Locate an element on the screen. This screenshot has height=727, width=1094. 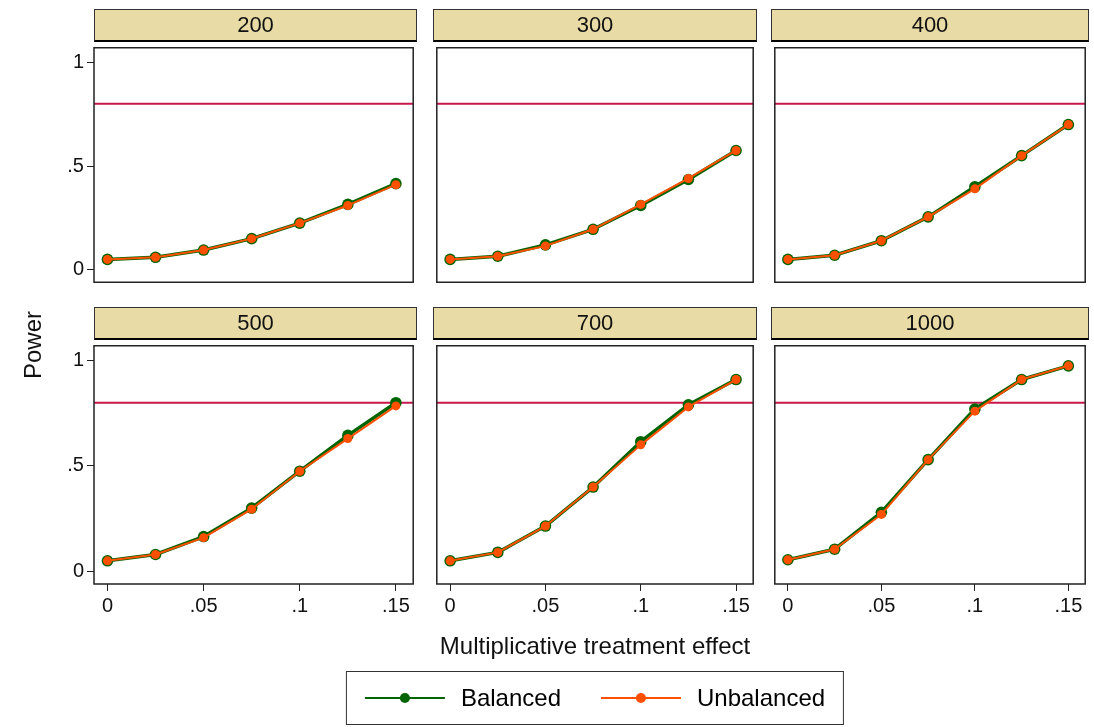
legend-label: Balanced is located at coordinates (510, 698).